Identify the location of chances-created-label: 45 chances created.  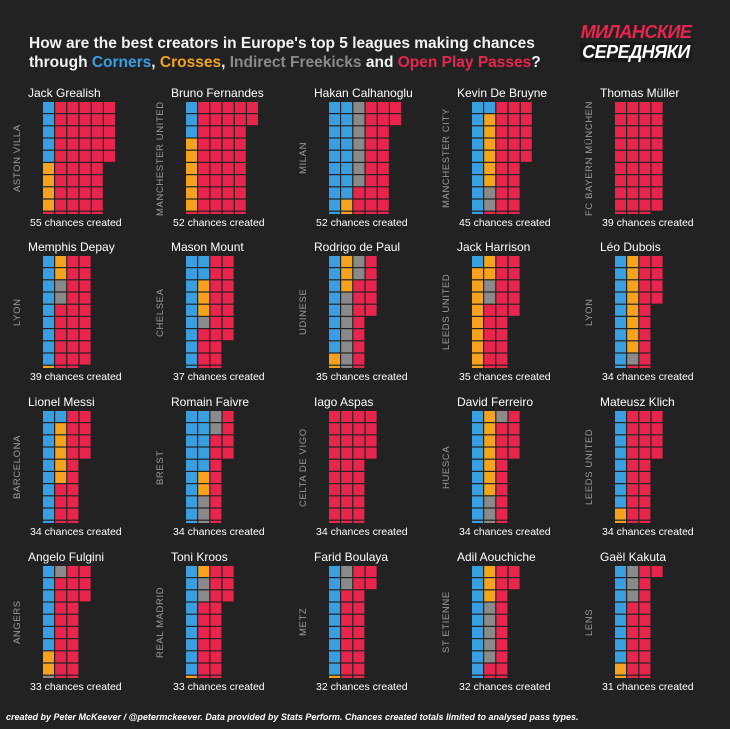
(505, 223).